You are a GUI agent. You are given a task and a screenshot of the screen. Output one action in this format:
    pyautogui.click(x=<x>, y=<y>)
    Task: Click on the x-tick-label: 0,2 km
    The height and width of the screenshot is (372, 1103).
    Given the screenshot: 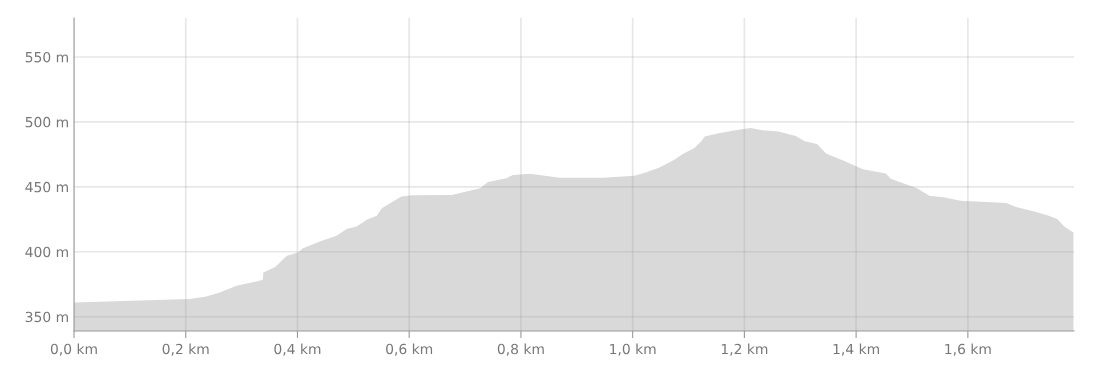 What is the action you would take?
    pyautogui.click(x=185, y=349)
    